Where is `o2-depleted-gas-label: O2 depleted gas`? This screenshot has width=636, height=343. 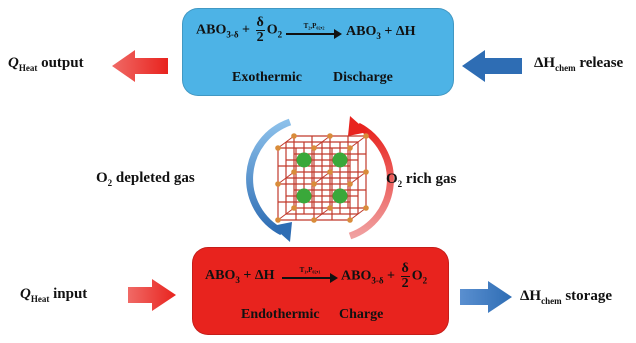 o2-depleted-gas-label: O2 depleted gas is located at coordinates (145, 179).